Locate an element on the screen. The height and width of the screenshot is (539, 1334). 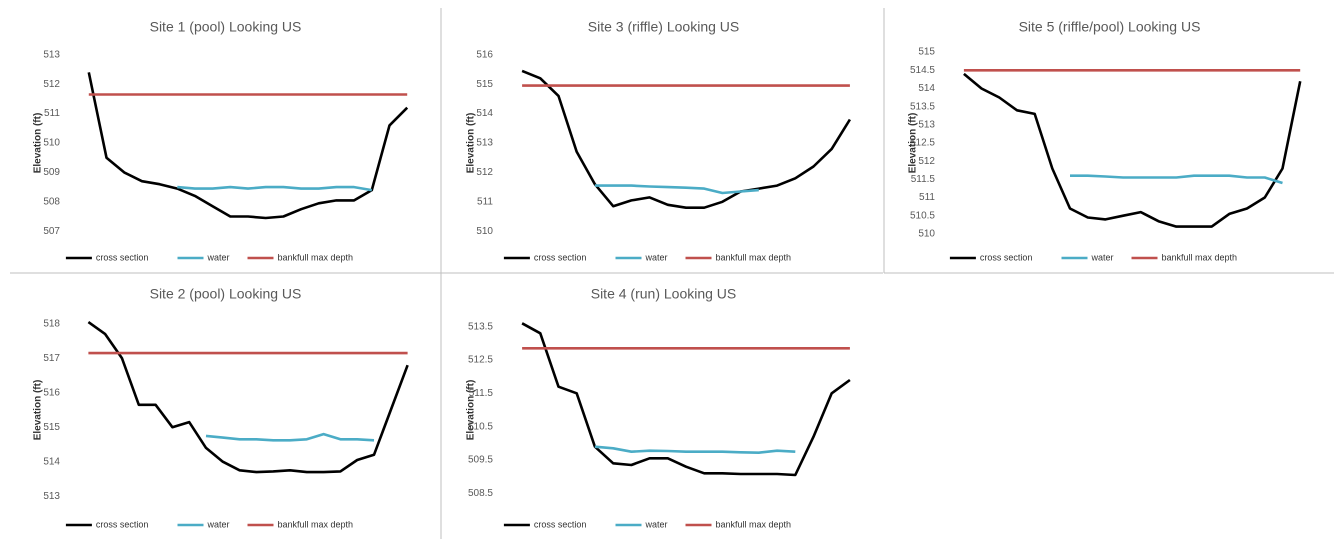
chart-title: Site 4 (run) Looking US is located at coordinates (664, 294).